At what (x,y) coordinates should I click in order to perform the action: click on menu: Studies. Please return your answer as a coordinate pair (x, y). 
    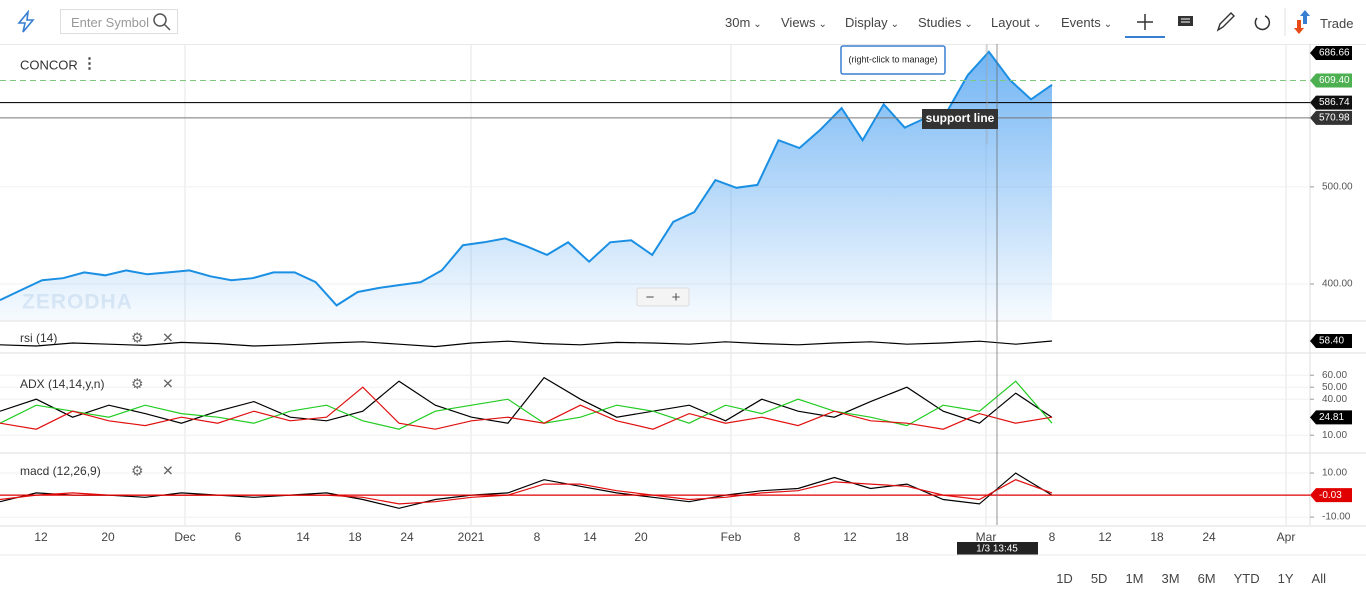
    Looking at the image, I should click on (945, 22).